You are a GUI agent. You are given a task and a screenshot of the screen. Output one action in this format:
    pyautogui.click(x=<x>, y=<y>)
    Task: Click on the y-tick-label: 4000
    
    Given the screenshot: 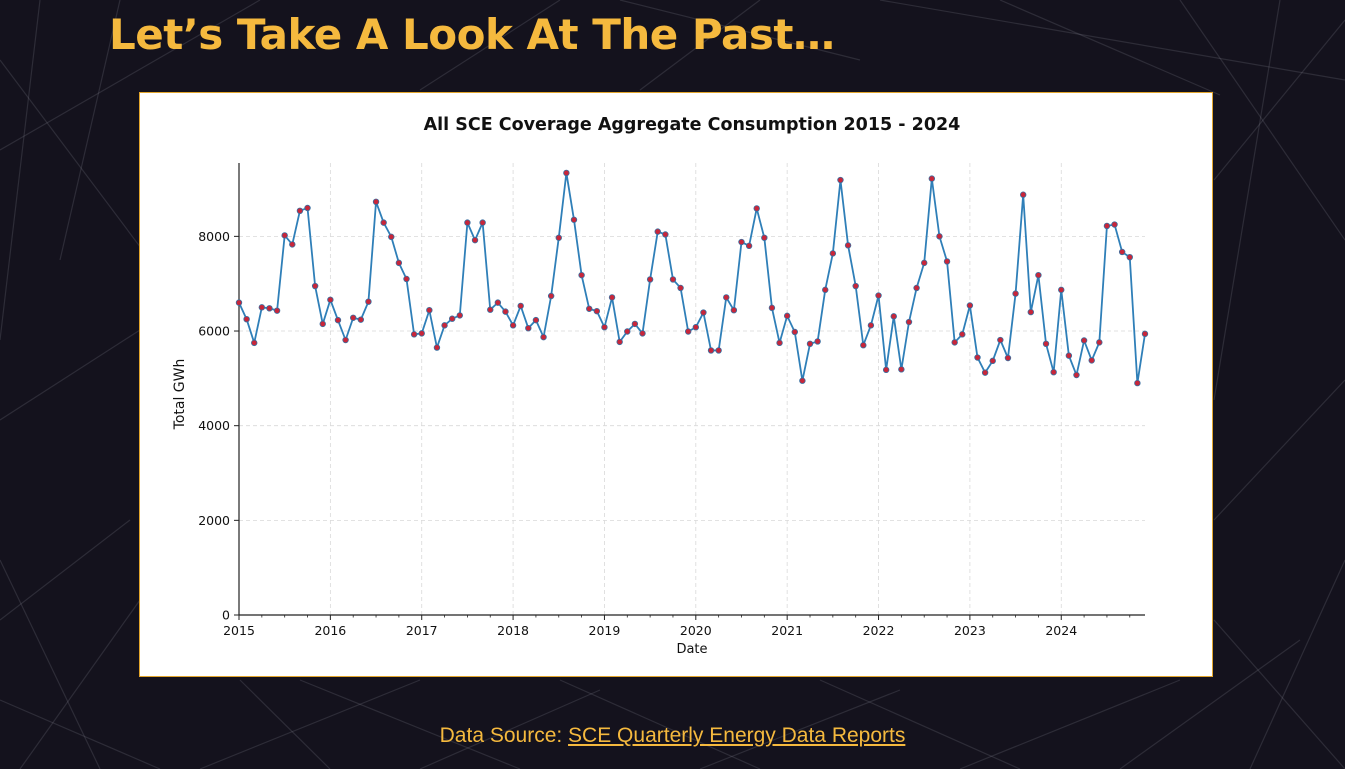 What is the action you would take?
    pyautogui.click(x=214, y=425)
    